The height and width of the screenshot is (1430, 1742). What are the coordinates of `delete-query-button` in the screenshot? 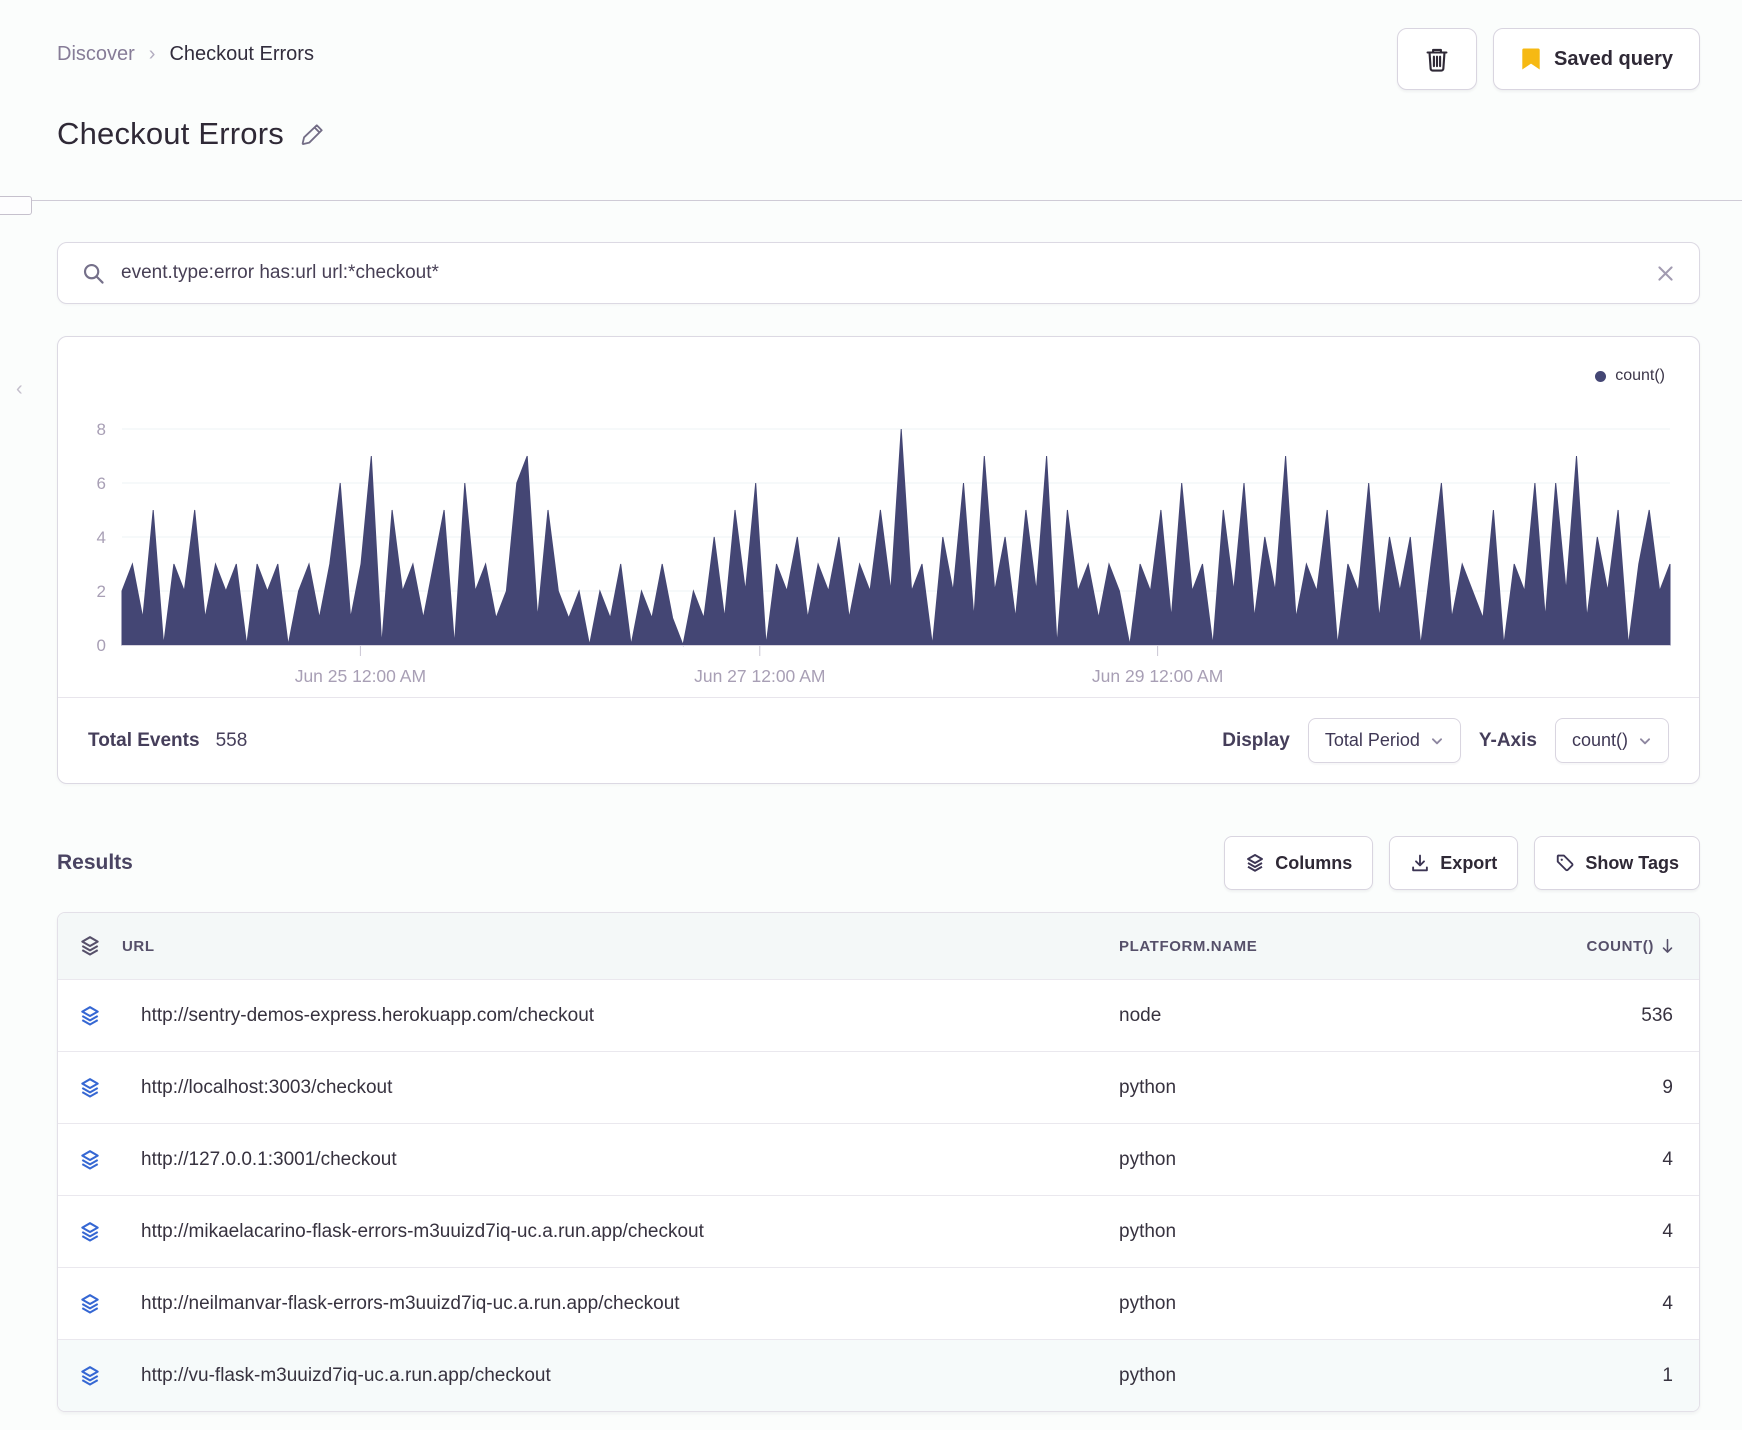 It's located at (1437, 59).